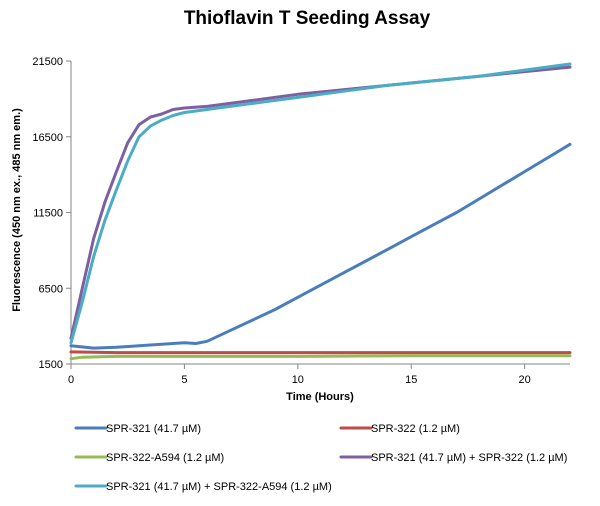 This screenshot has width=600, height=506. Describe the element at coordinates (47, 138) in the screenshot. I see `y-tick-label: 16500` at that location.